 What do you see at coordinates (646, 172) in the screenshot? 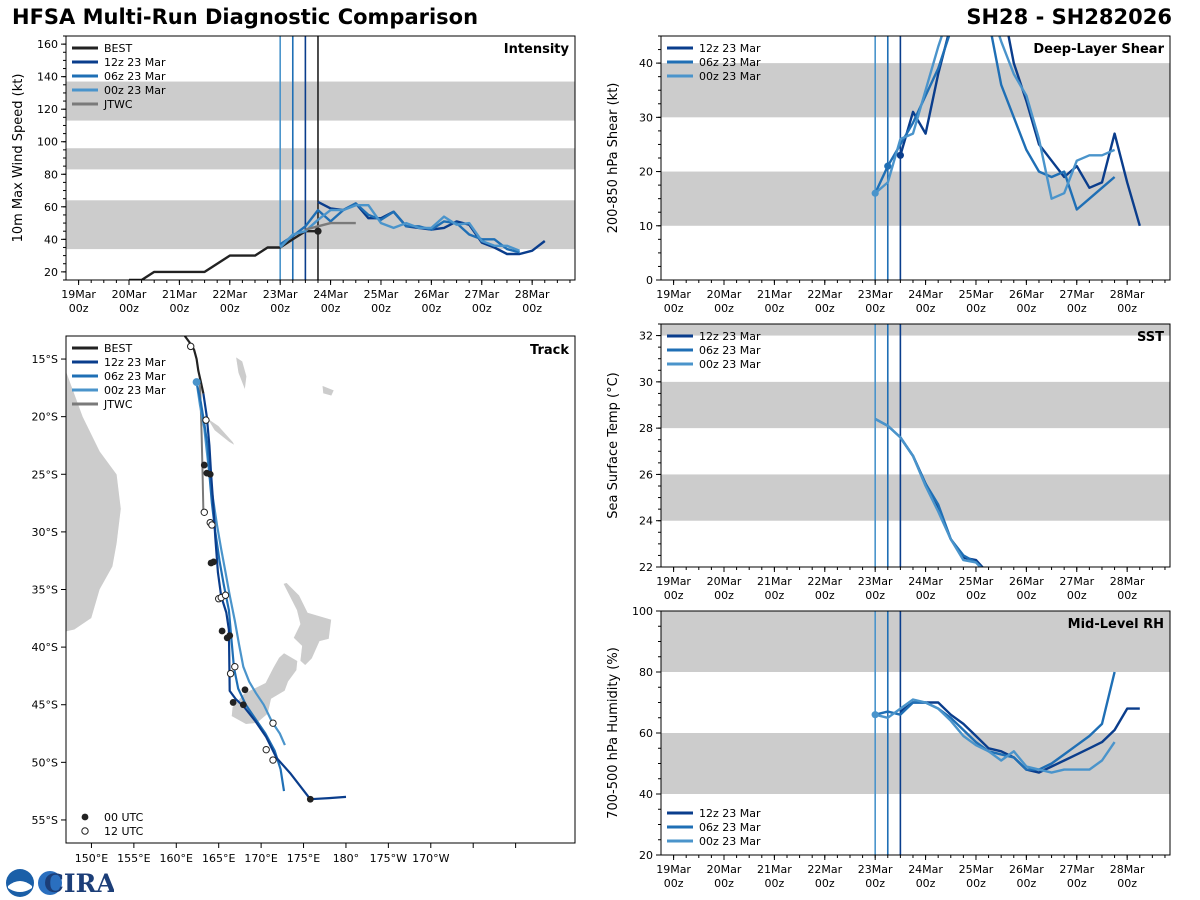
I see `shear-ytick-label: 20` at bounding box center [646, 172].